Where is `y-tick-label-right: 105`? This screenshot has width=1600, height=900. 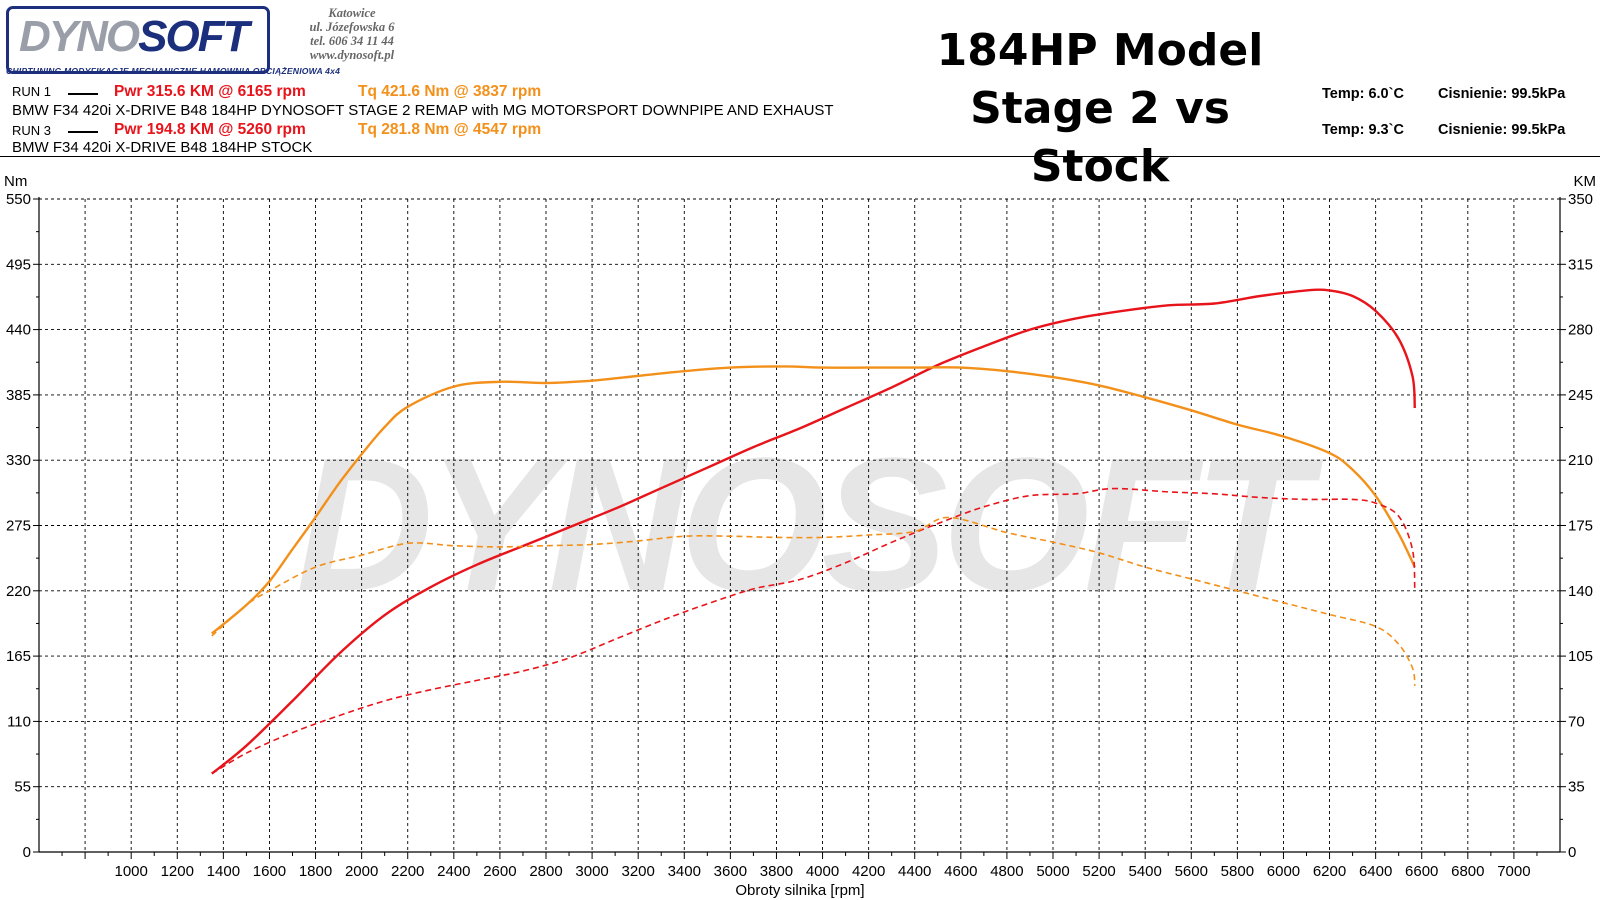 y-tick-label-right: 105 is located at coordinates (1580, 656).